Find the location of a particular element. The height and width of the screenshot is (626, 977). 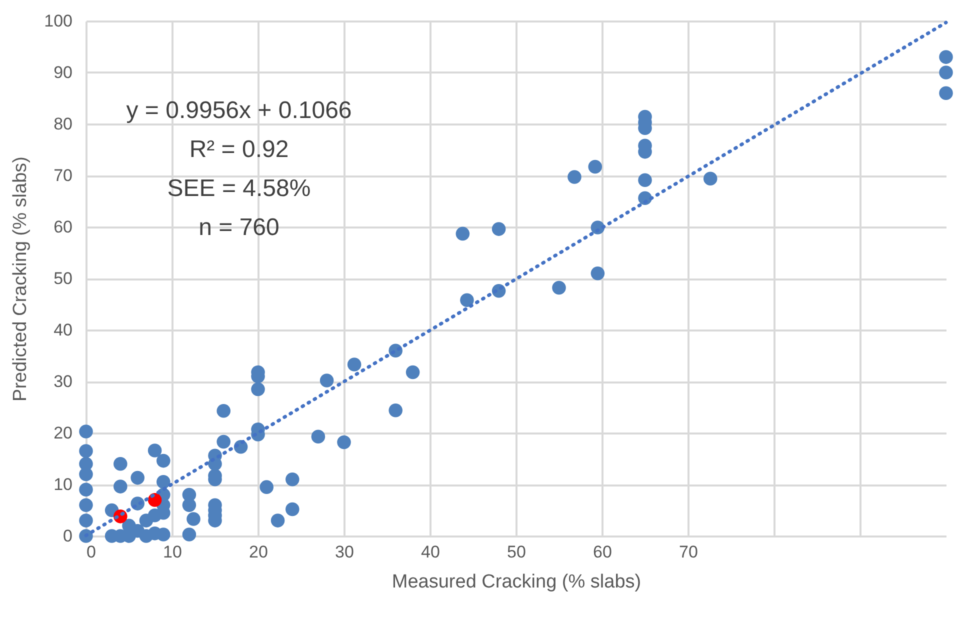

x-tick-label: 10 is located at coordinates (172, 552).